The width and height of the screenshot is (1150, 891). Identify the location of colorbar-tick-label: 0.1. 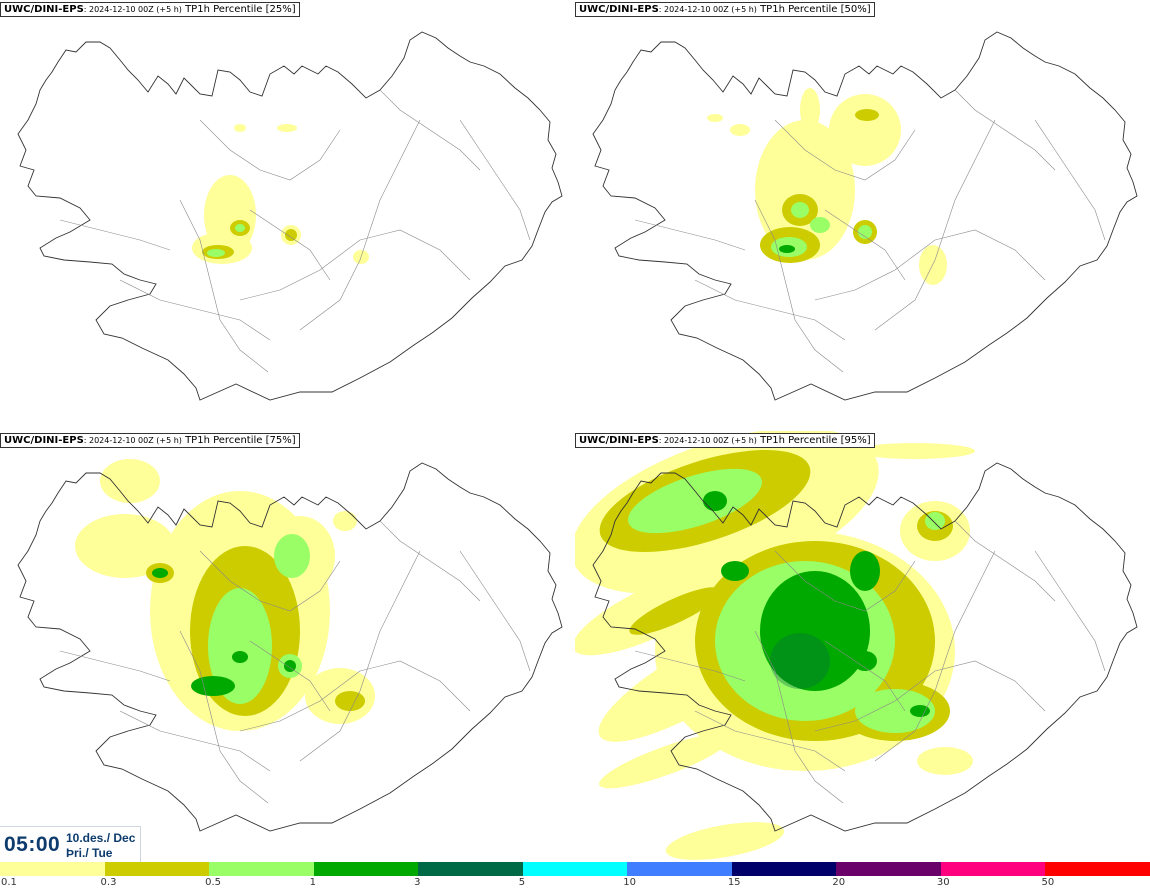
(9, 882).